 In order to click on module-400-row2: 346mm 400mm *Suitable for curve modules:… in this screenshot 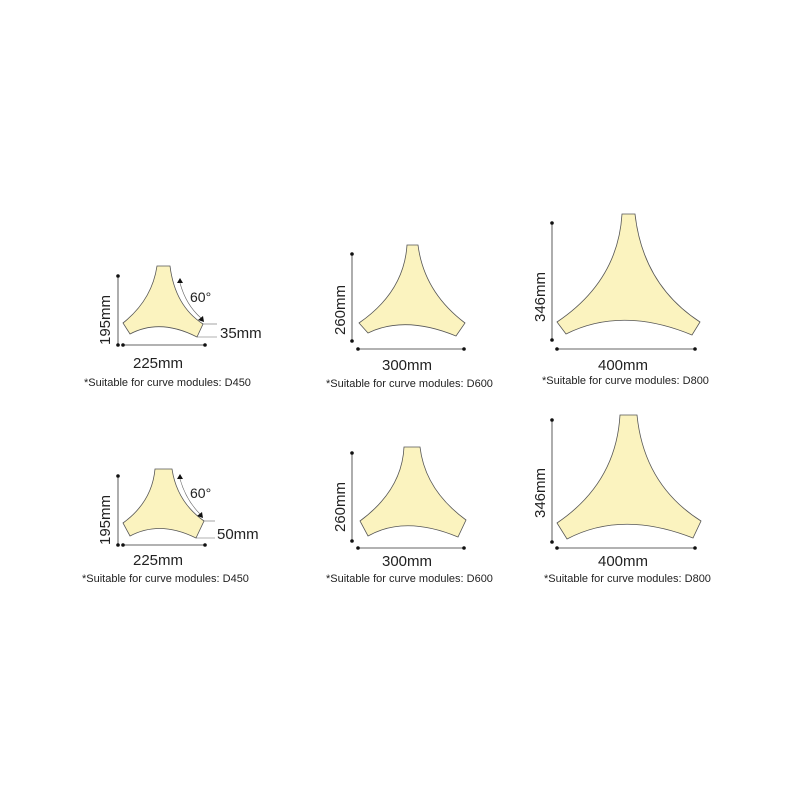, I will do `click(621, 499)`.